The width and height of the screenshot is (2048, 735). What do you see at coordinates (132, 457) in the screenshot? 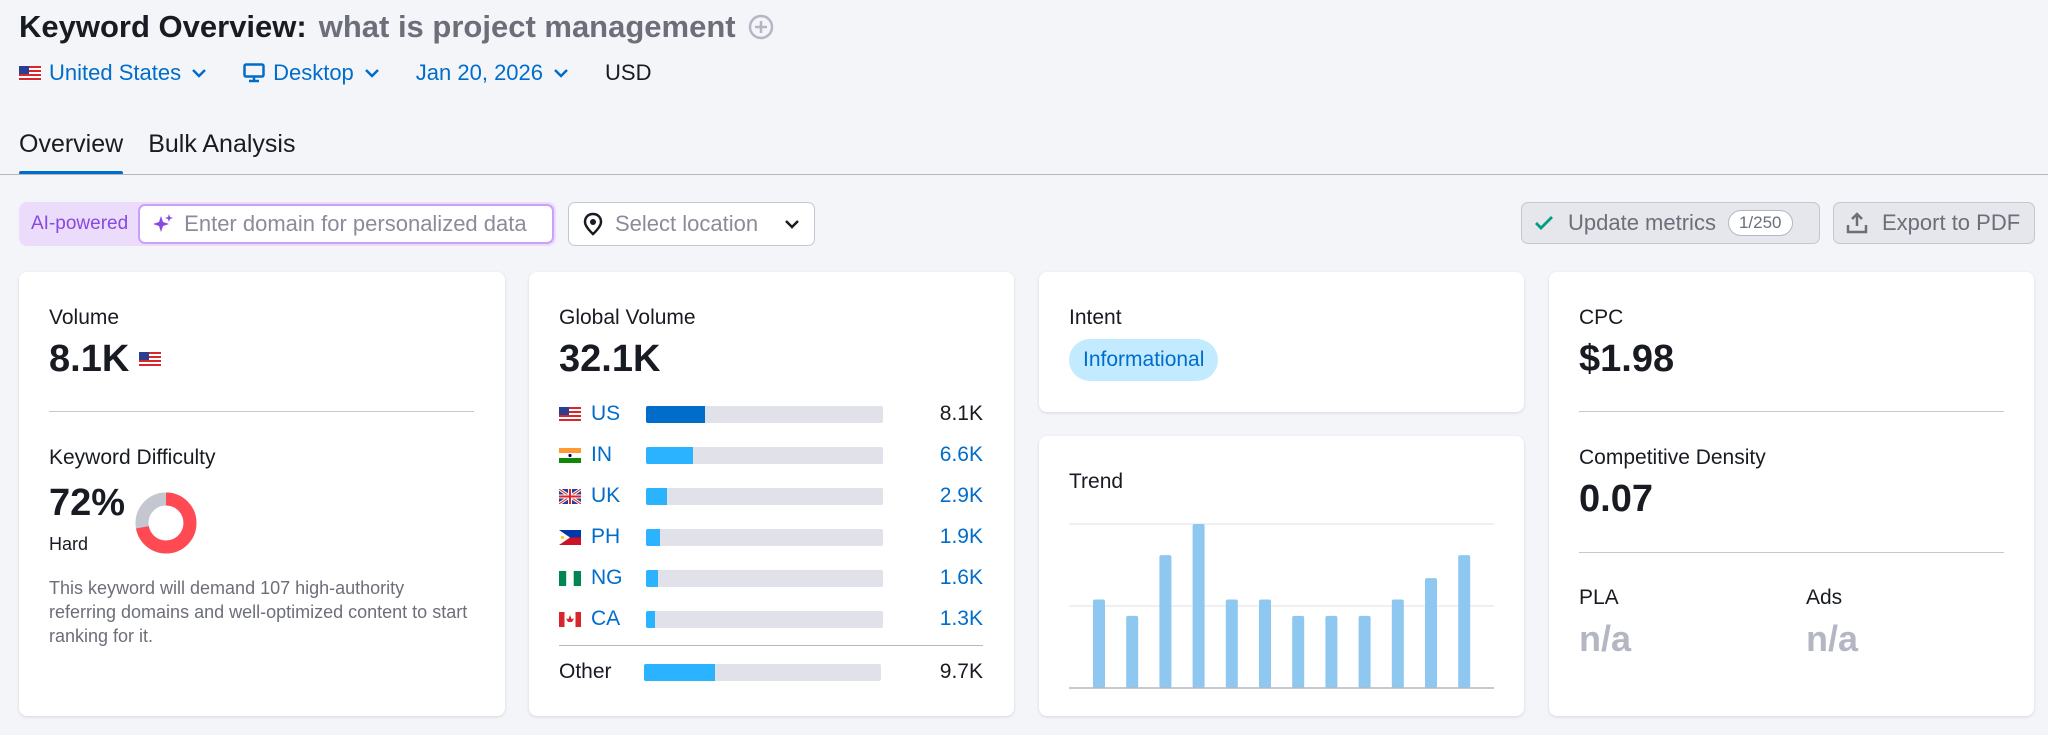
I see `kd-label: Keyword Difficulty` at bounding box center [132, 457].